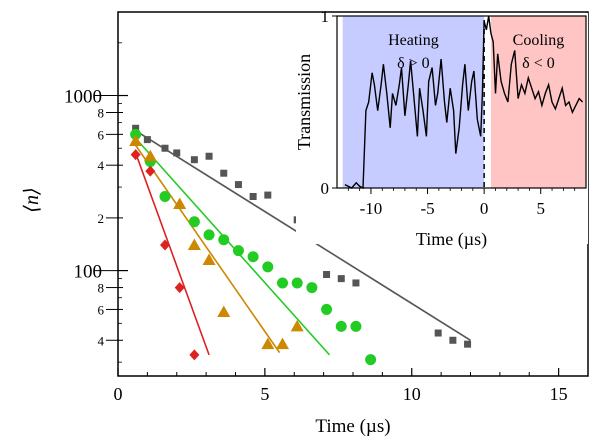 The height and width of the screenshot is (443, 599). What do you see at coordinates (264, 394) in the screenshot?
I see `main-x-tick-label: 5` at bounding box center [264, 394].